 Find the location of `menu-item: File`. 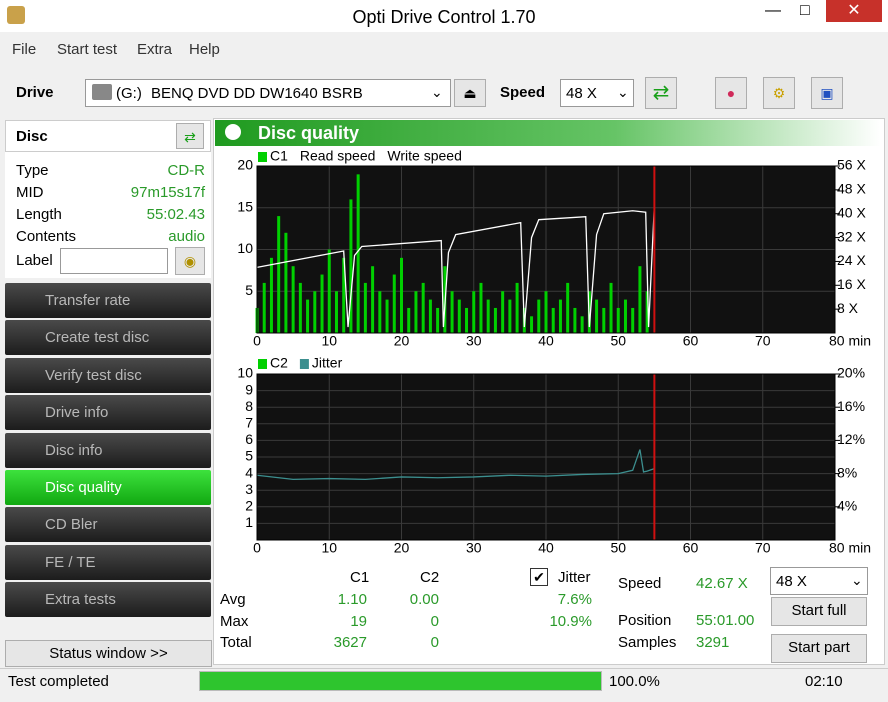

menu-item: File is located at coordinates (24, 49).